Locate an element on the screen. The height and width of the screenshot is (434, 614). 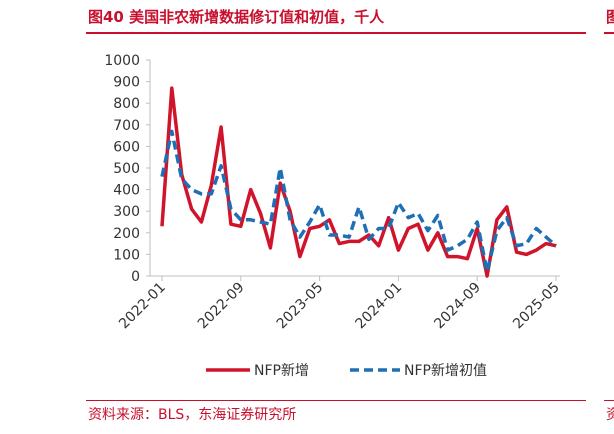
title-underline is located at coordinates (336, 33).